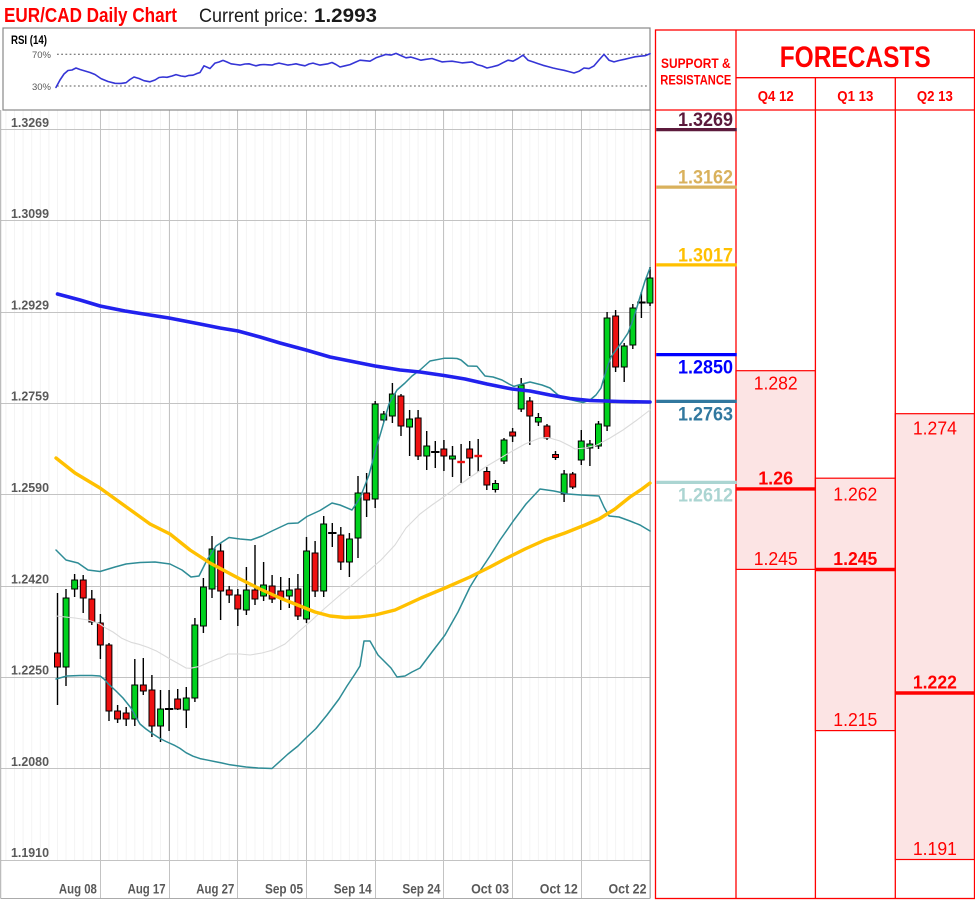 The width and height of the screenshot is (975, 900). I want to click on svg-text: 1.2612, so click(705, 495).